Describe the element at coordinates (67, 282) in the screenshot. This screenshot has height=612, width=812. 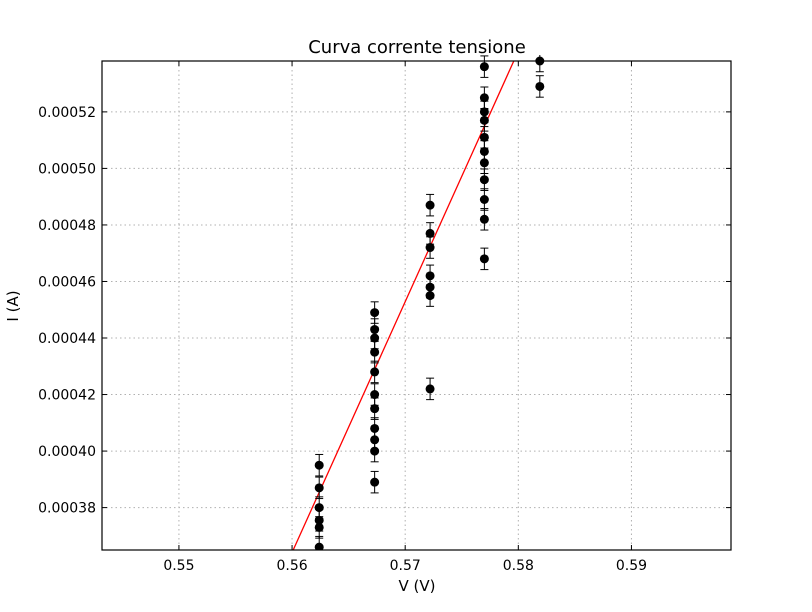
I see `y-tick-label: 0.00046` at that location.